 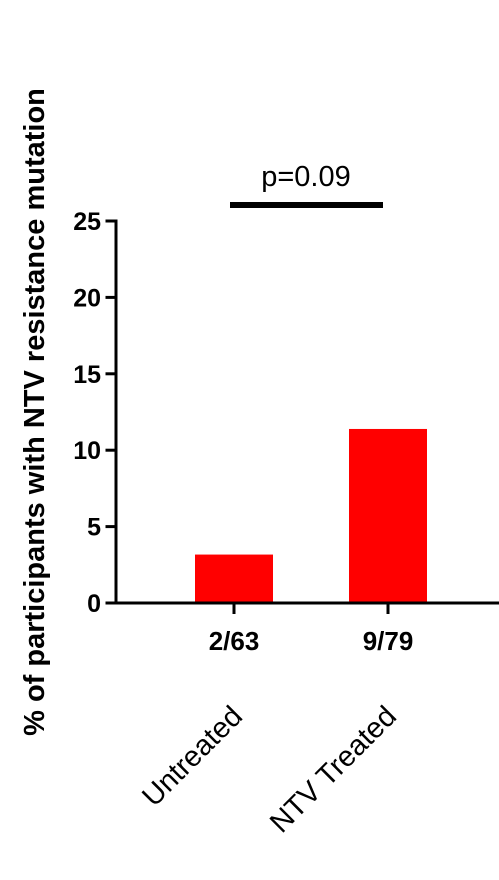 I want to click on y-tick-label: 5, so click(x=94, y=528).